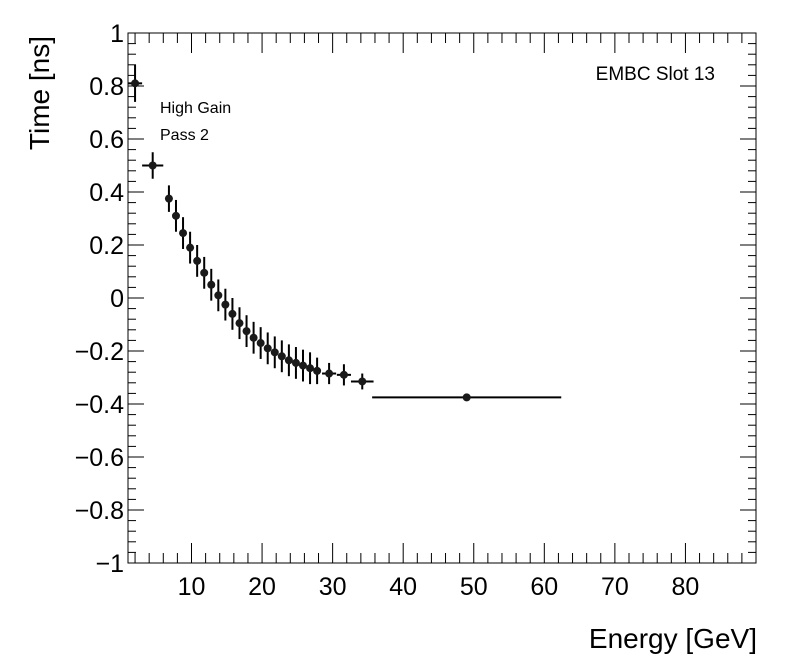  Describe the element at coordinates (99, 458) in the screenshot. I see `y-tick-label: −0.6` at that location.